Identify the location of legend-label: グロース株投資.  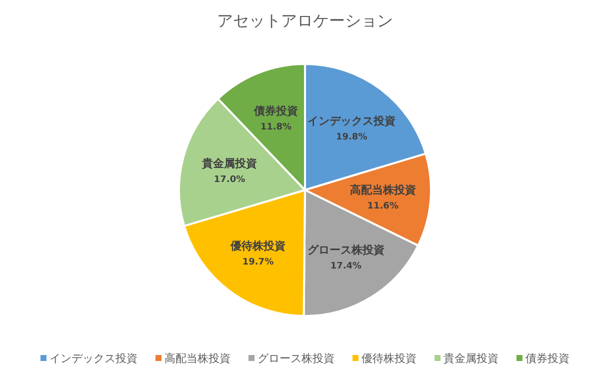
(296, 358).